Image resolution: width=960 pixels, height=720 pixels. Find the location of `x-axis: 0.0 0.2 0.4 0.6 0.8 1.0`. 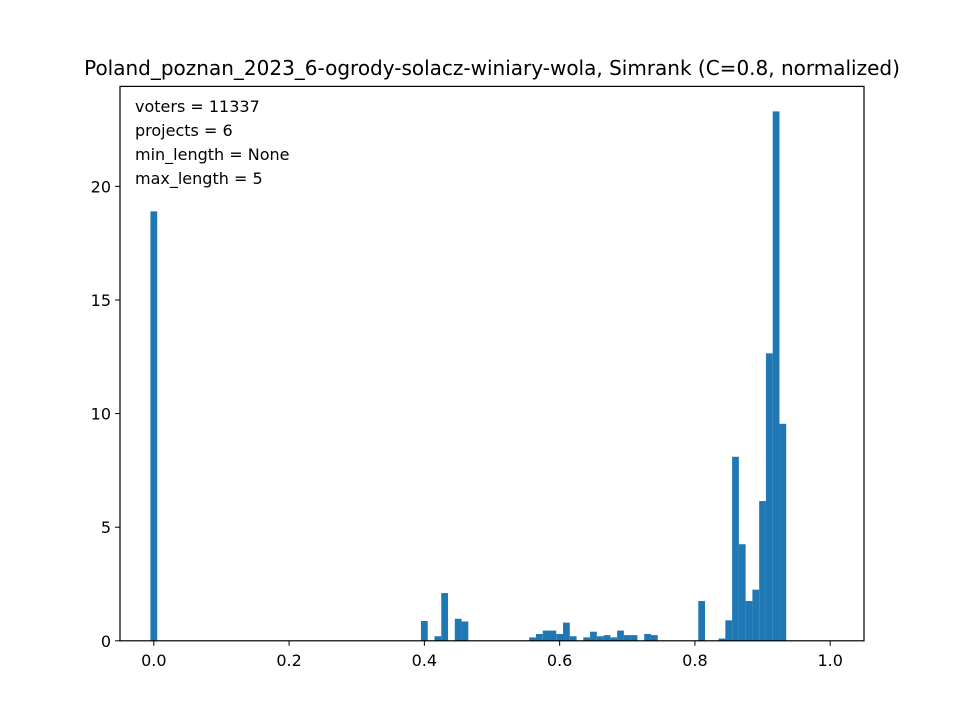

x-axis: 0.0 0.2 0.4 0.6 0.8 1.0 is located at coordinates (492, 655).